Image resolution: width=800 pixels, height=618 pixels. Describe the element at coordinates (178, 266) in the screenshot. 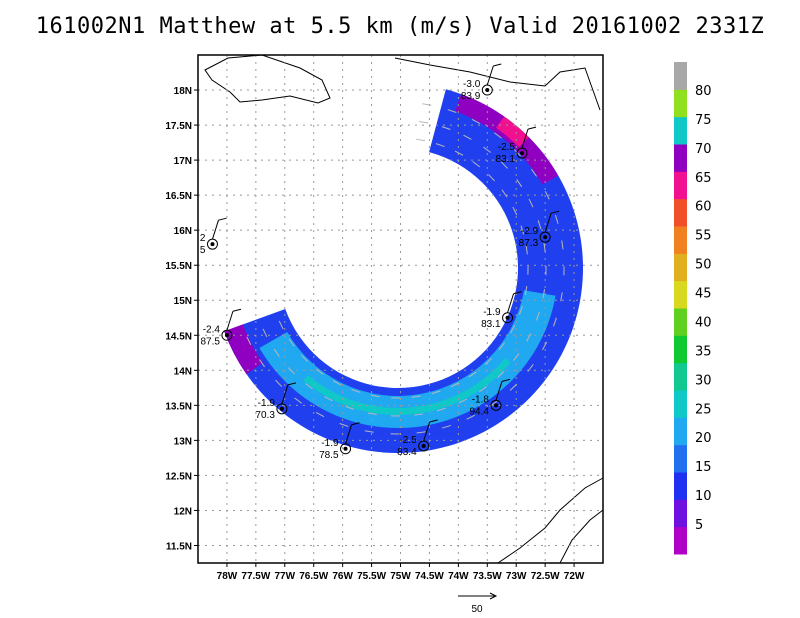

I see `lat-tick-label: 15.5N` at that location.